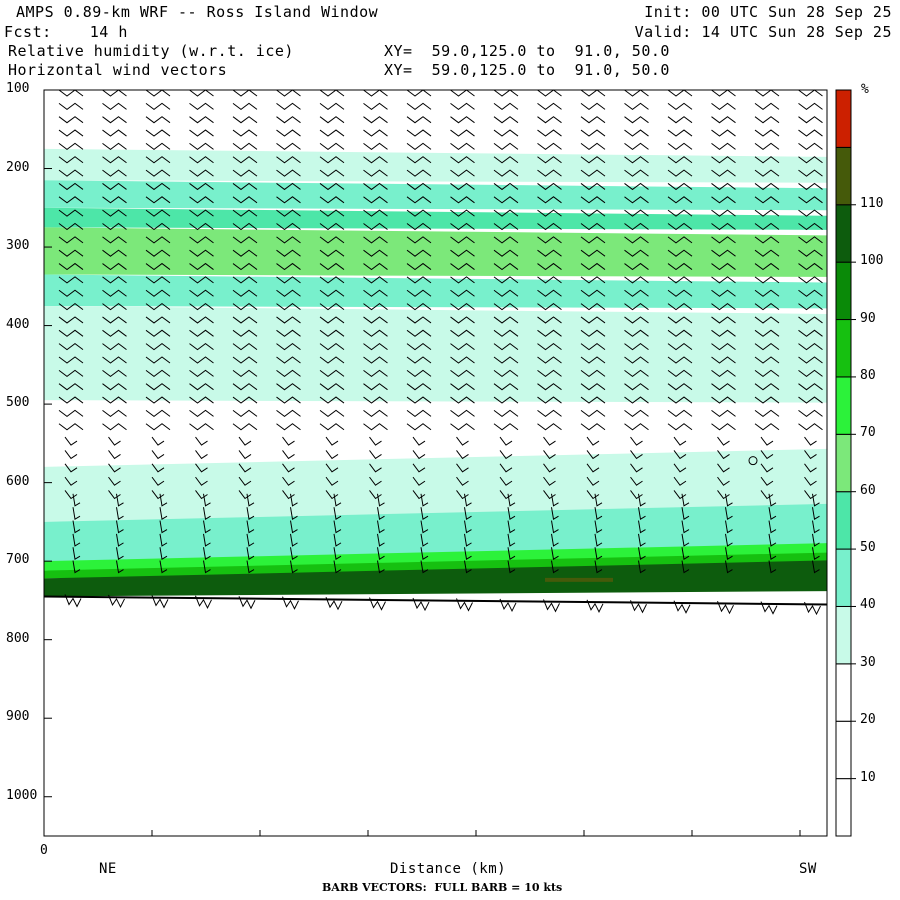 The height and width of the screenshot is (900, 900). What do you see at coordinates (197, 12) in the screenshot?
I see `header-title: AMPS 0.89-km WRF -- Ross Island Window` at bounding box center [197, 12].